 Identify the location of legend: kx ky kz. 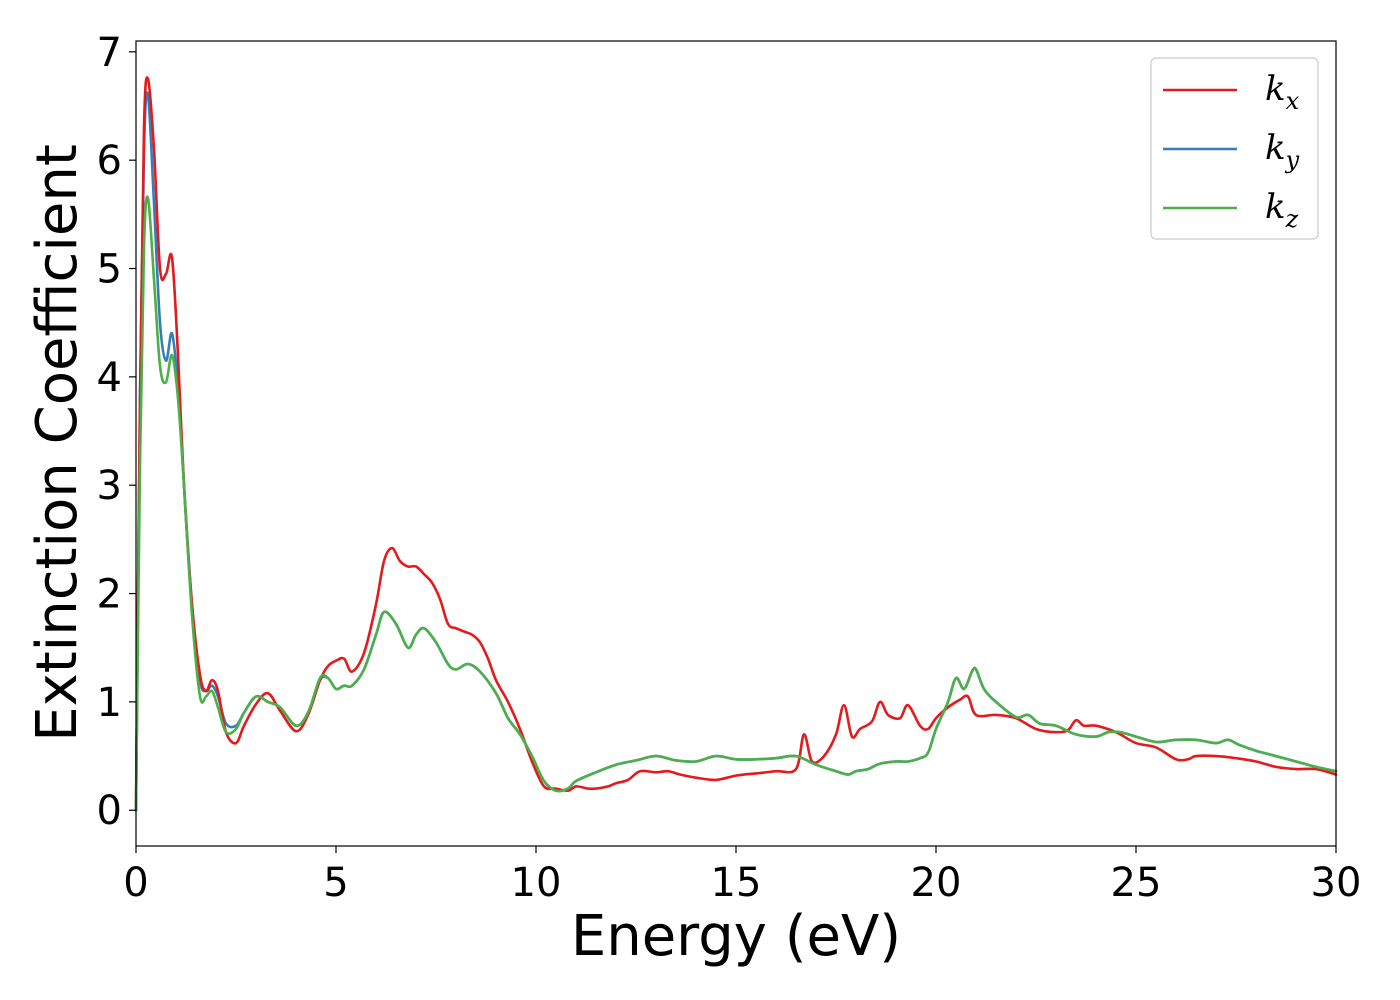
(1234, 148).